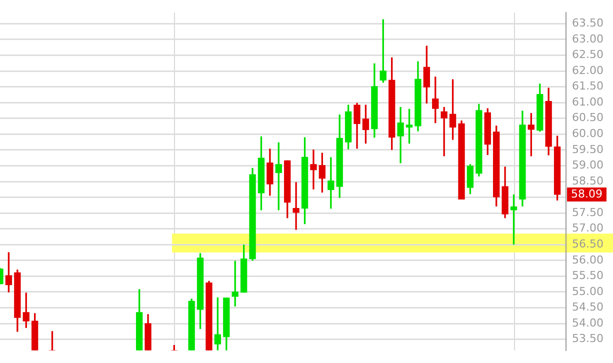  I want to click on y-tick-label: 60.50, so click(588, 117).